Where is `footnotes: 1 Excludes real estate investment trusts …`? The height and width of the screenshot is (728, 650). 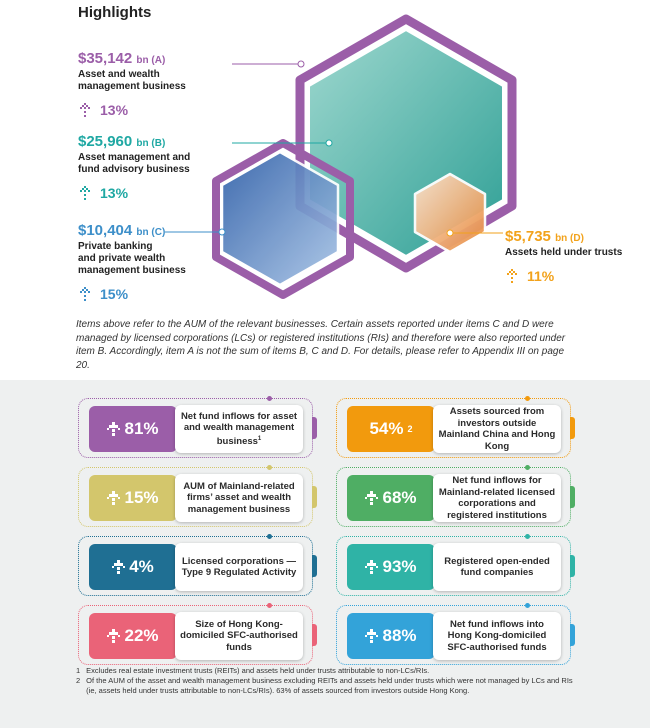 footnotes: 1 Excludes real estate investment trusts … is located at coordinates (326, 681).